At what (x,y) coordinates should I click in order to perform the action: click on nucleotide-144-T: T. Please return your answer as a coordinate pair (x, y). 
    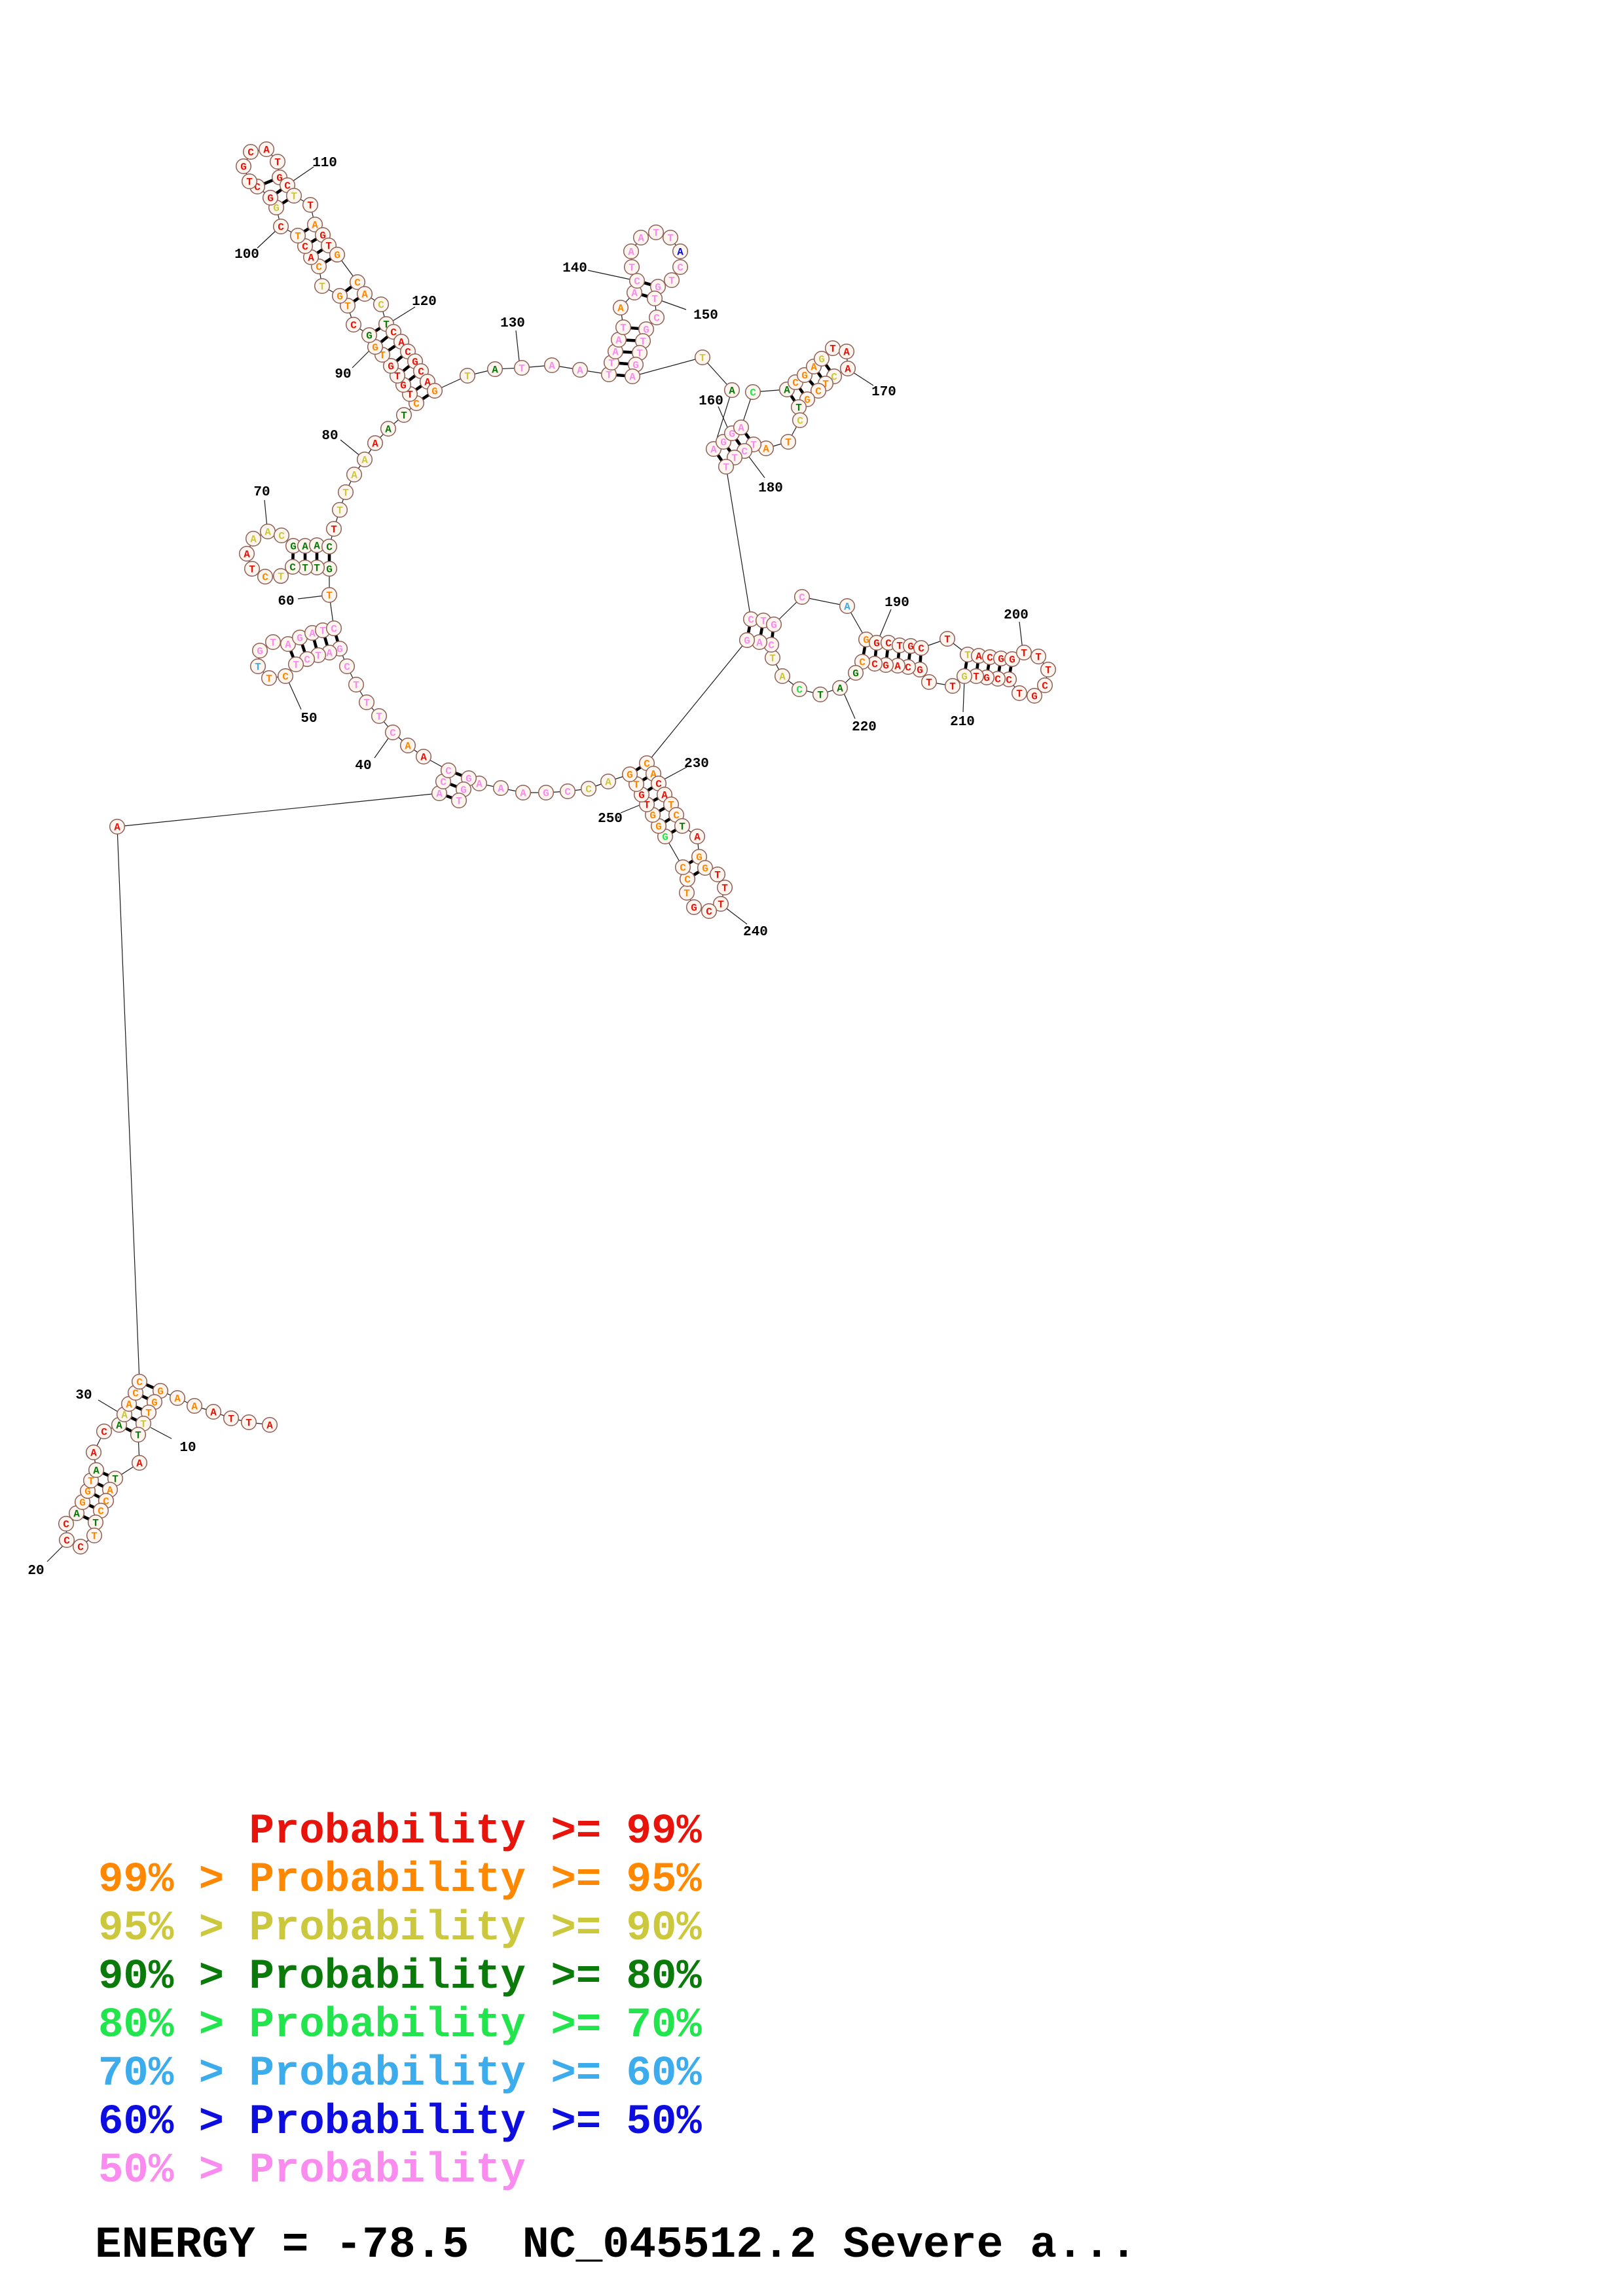
    Looking at the image, I should click on (656, 232).